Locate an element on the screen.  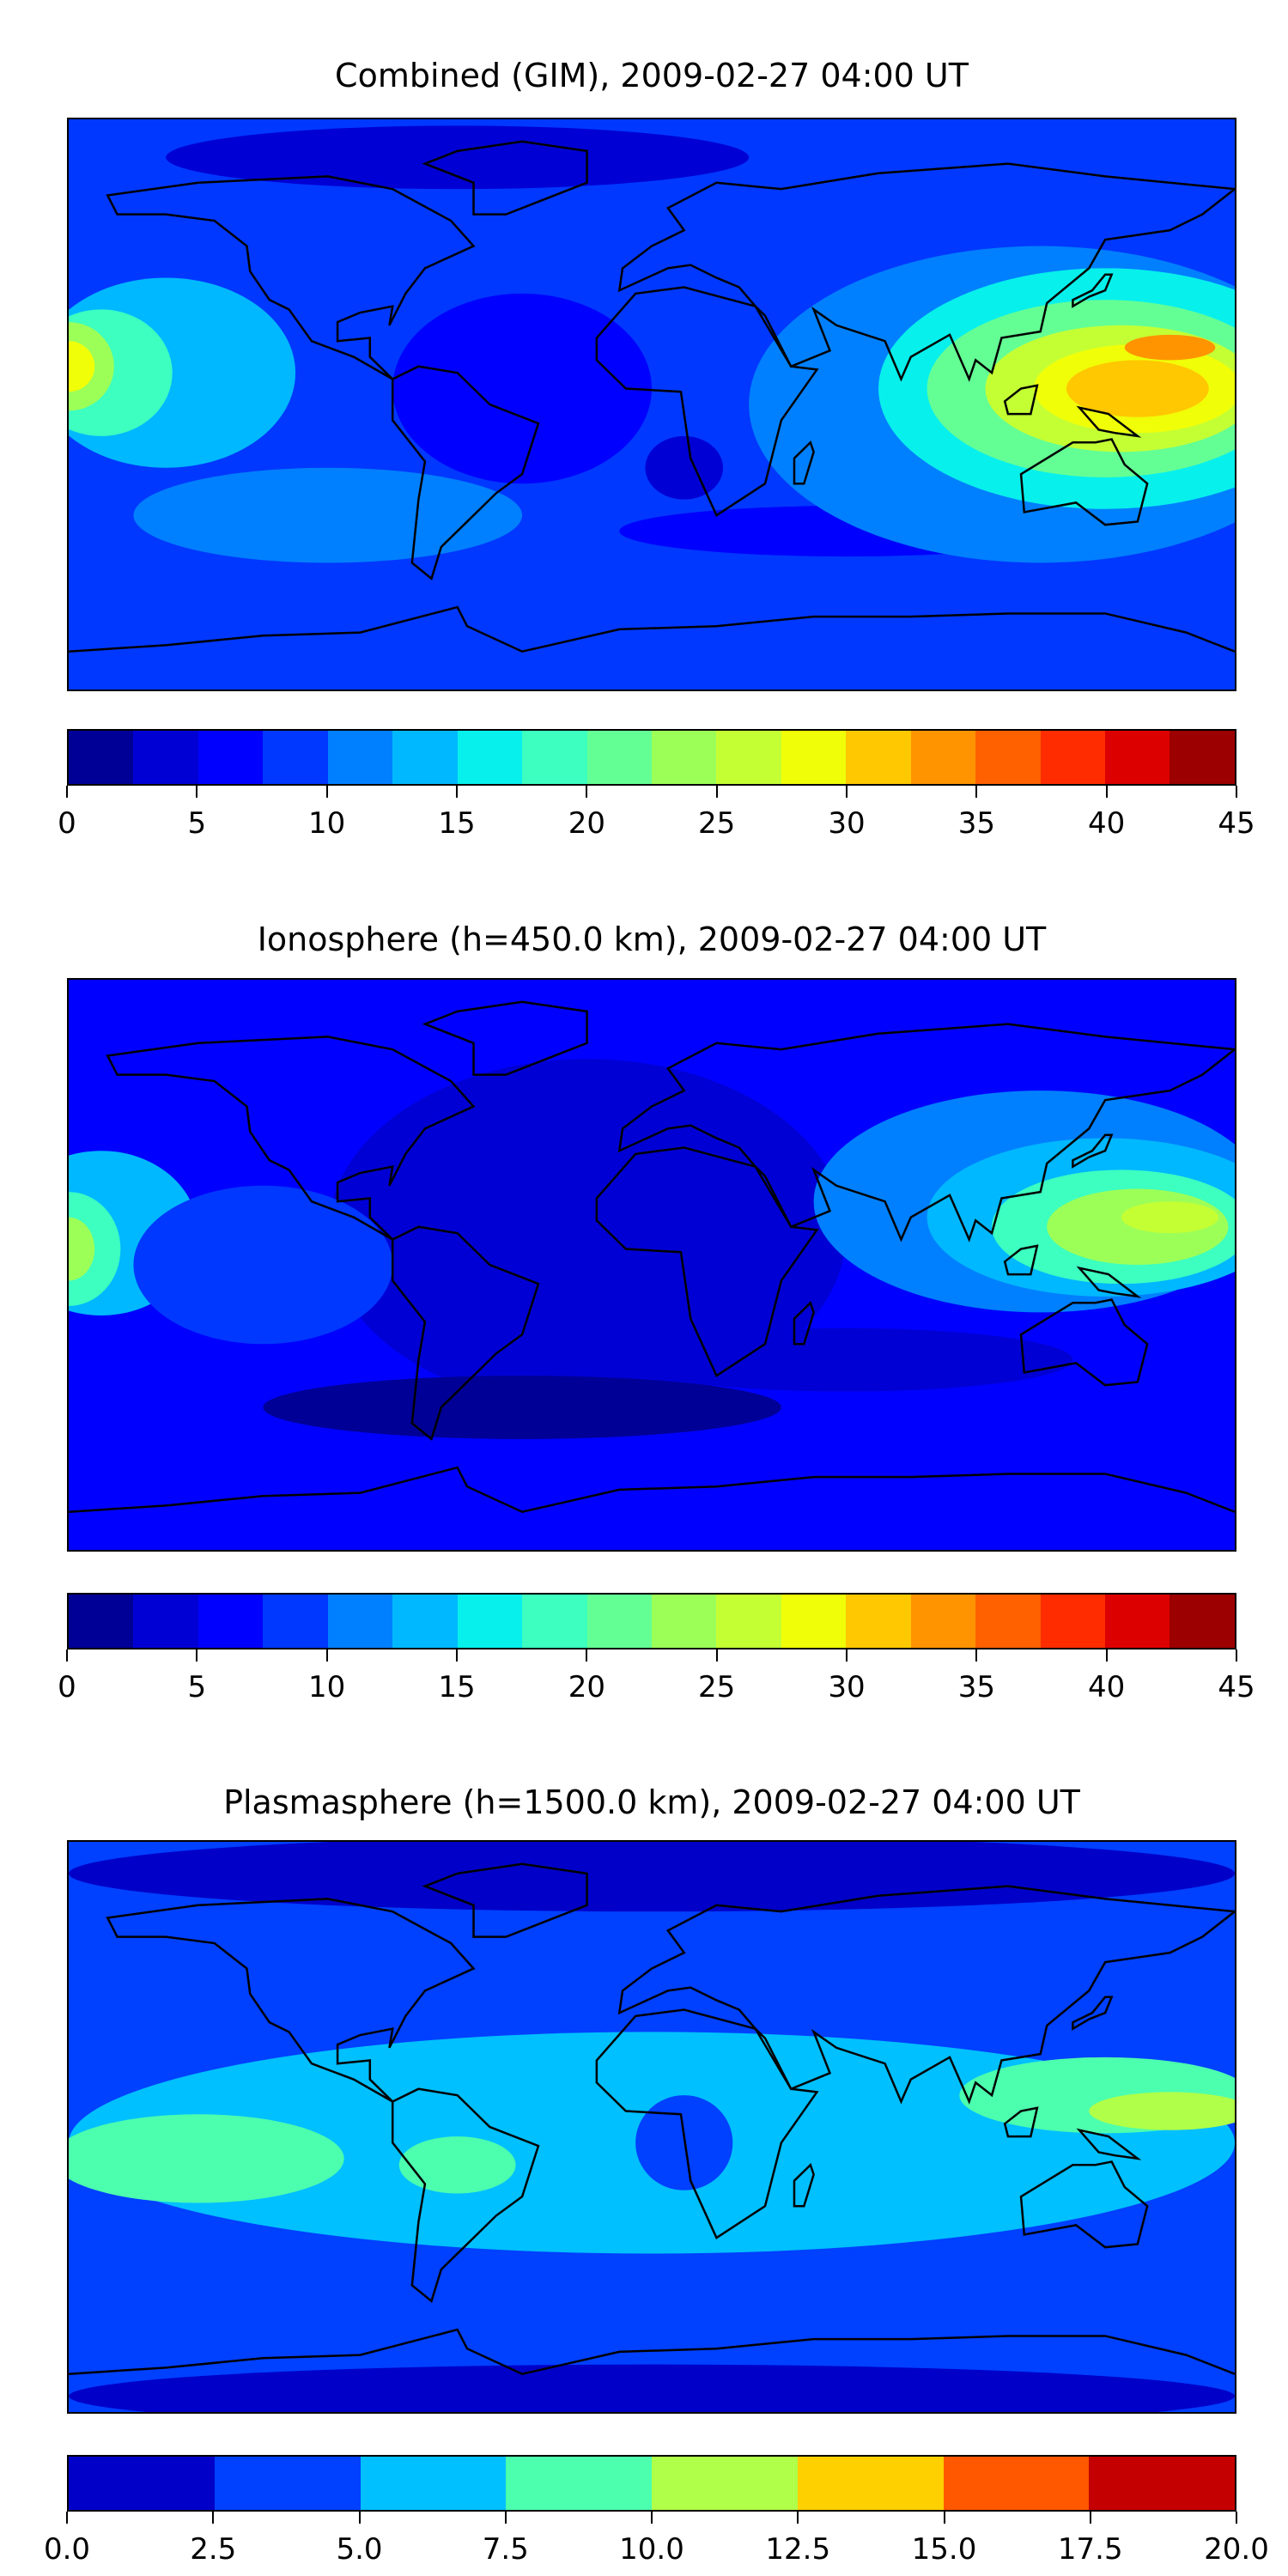
colorbar-ionosphere is located at coordinates (651, 1621).